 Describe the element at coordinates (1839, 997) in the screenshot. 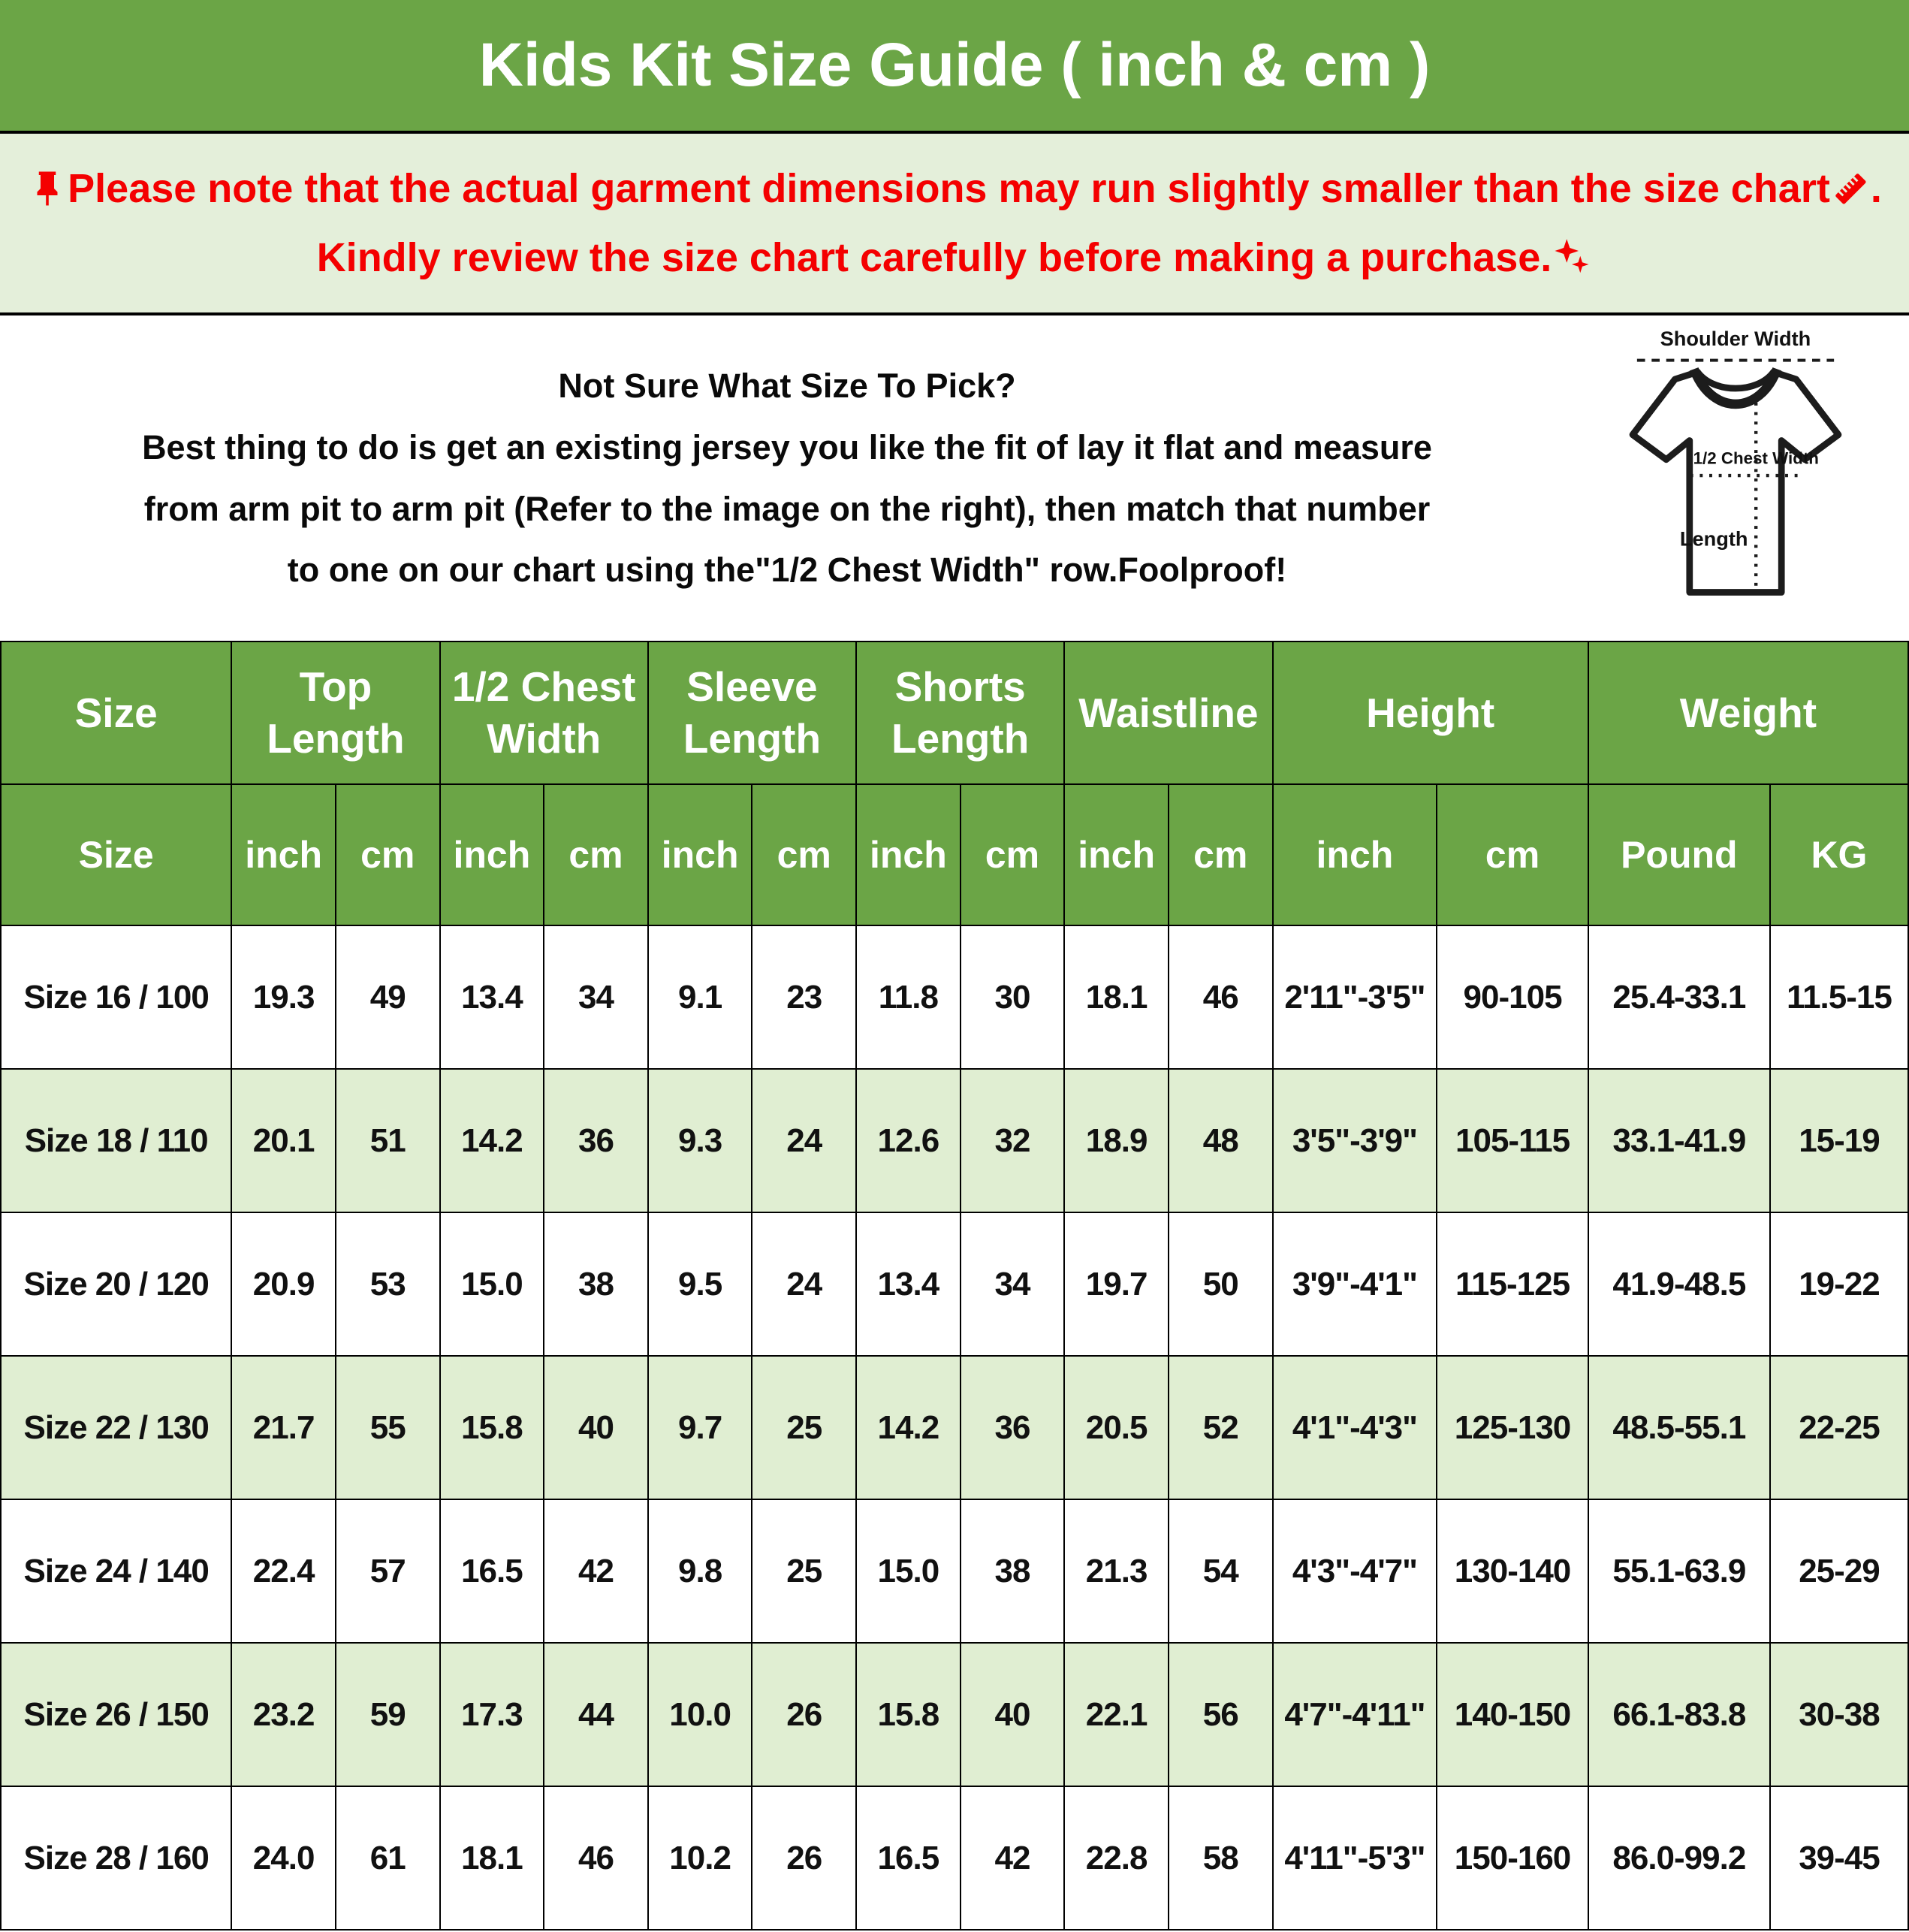

I see `value-cell: 11.5-15` at that location.